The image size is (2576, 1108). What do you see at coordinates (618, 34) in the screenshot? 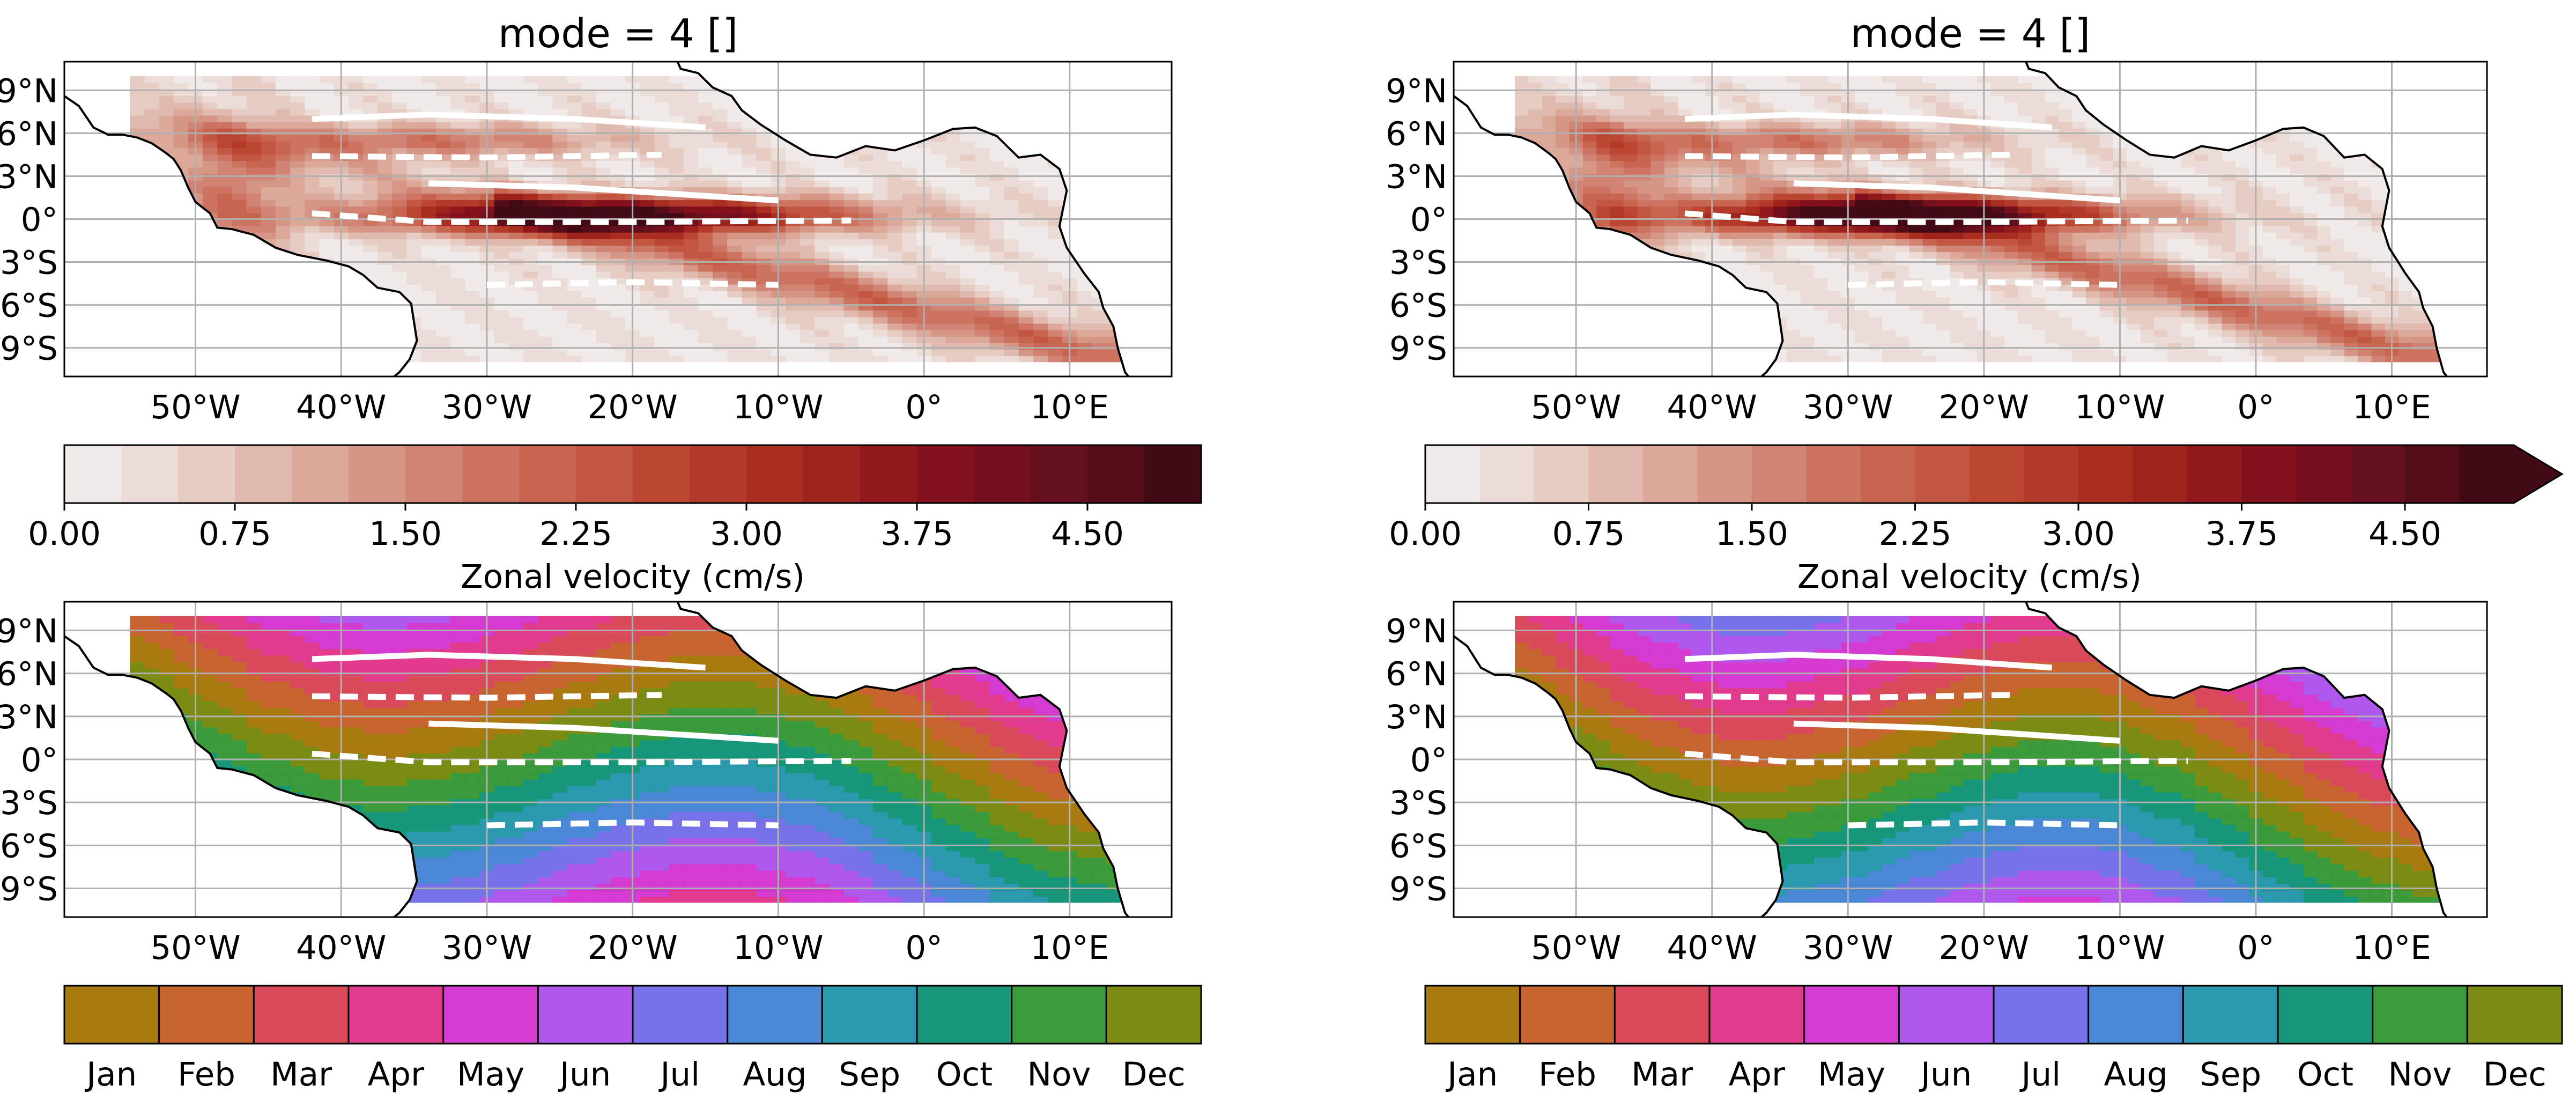
I see `panel-title: mode = 4 []` at bounding box center [618, 34].